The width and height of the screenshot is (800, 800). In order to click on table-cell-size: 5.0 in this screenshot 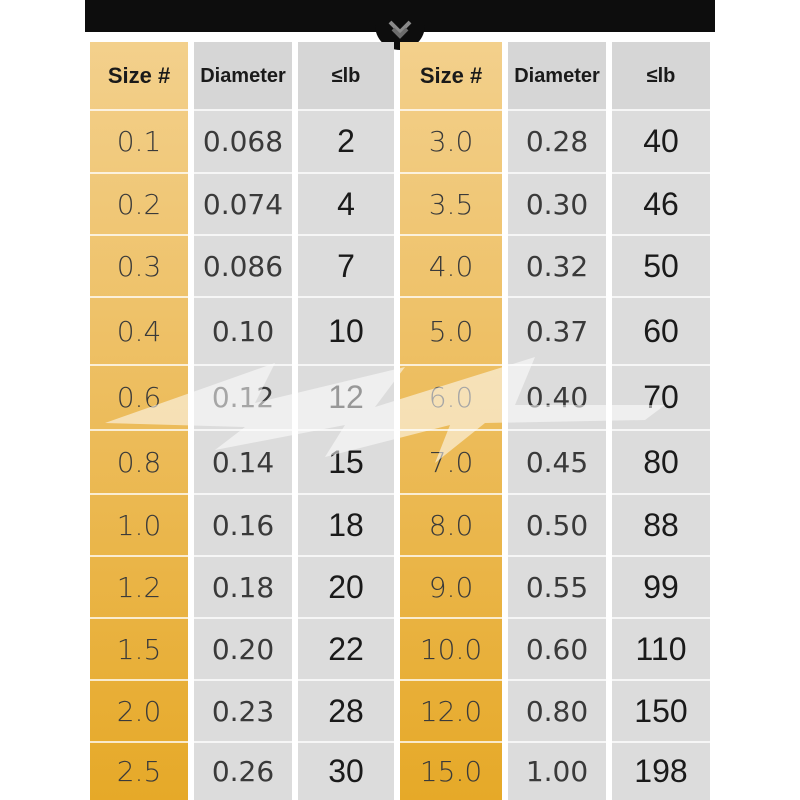, I will do `click(451, 331)`.